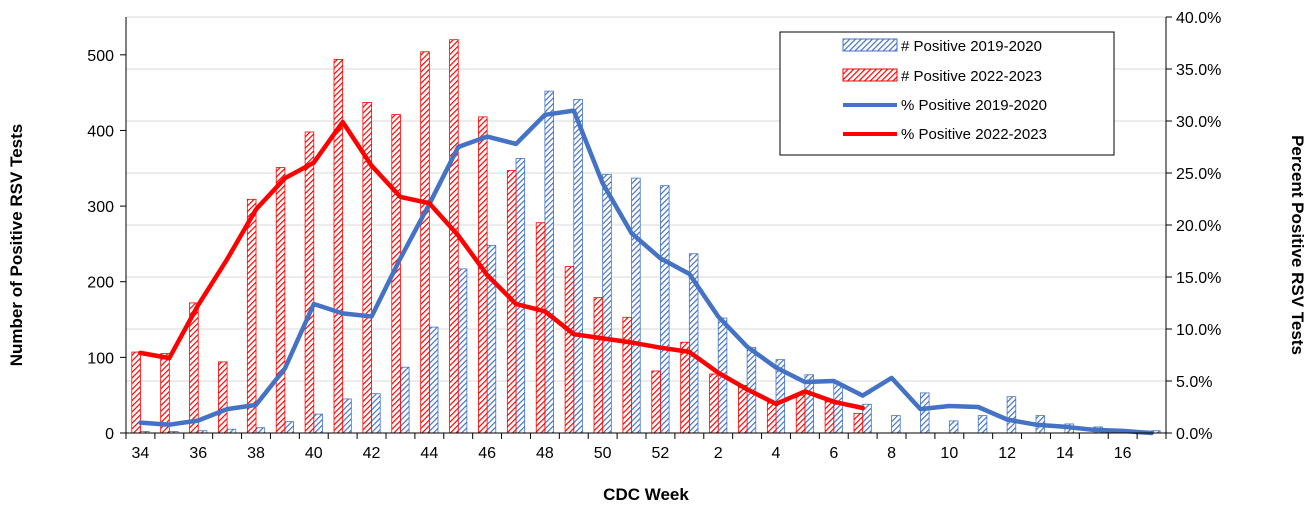 The image size is (1315, 510). I want to click on bar--positive-2019-2020-50, so click(607, 303).